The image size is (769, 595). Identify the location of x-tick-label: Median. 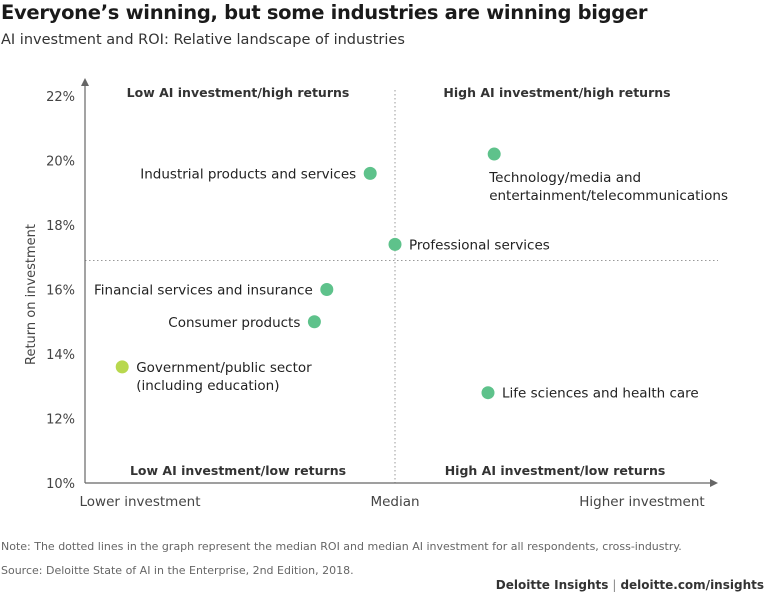
(394, 502).